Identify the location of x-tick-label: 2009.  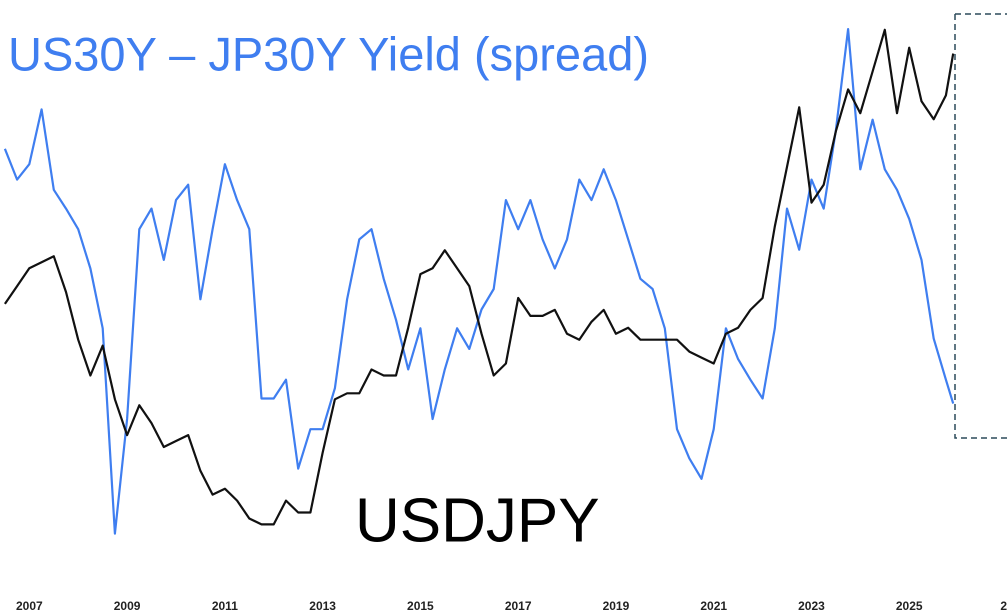
(127, 606).